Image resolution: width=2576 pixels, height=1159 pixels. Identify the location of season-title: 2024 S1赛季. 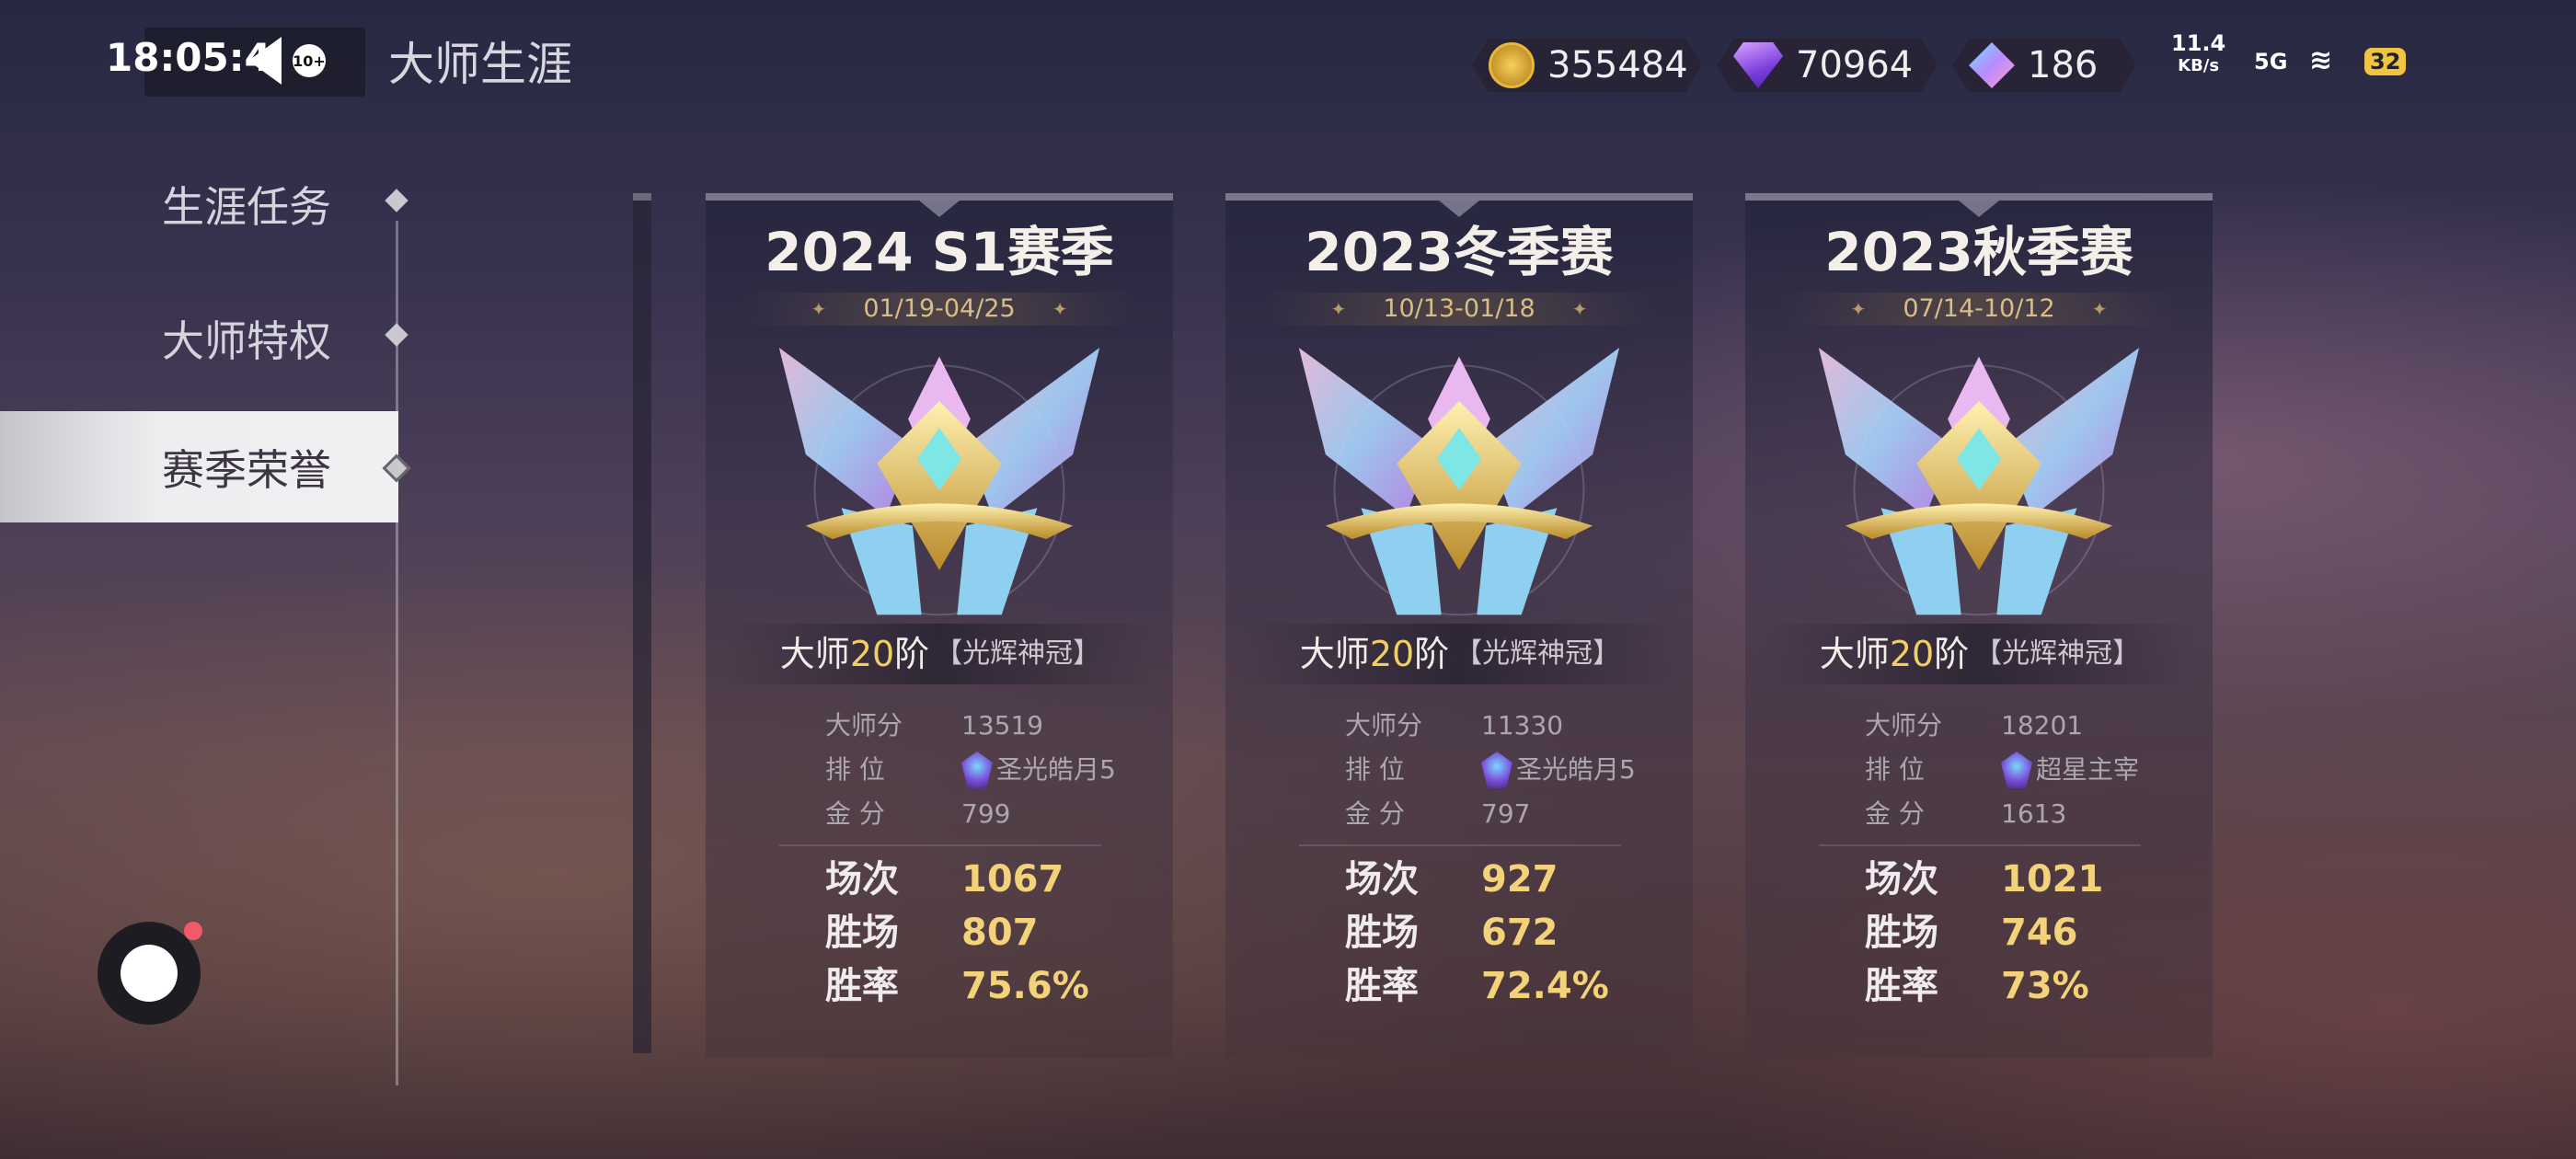
(939, 252).